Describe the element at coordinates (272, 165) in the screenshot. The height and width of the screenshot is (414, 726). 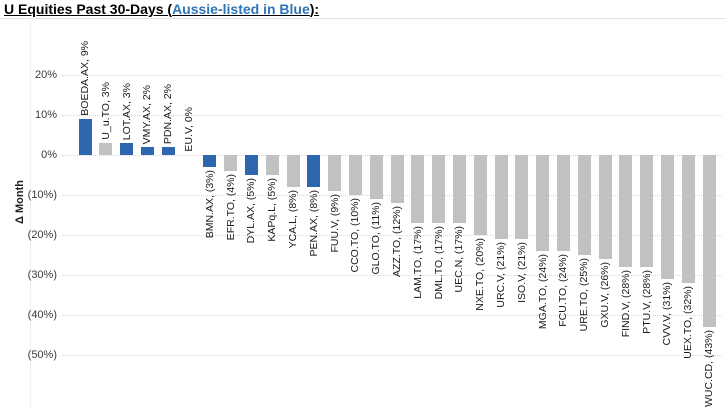
I see `bar-KAPq.L` at that location.